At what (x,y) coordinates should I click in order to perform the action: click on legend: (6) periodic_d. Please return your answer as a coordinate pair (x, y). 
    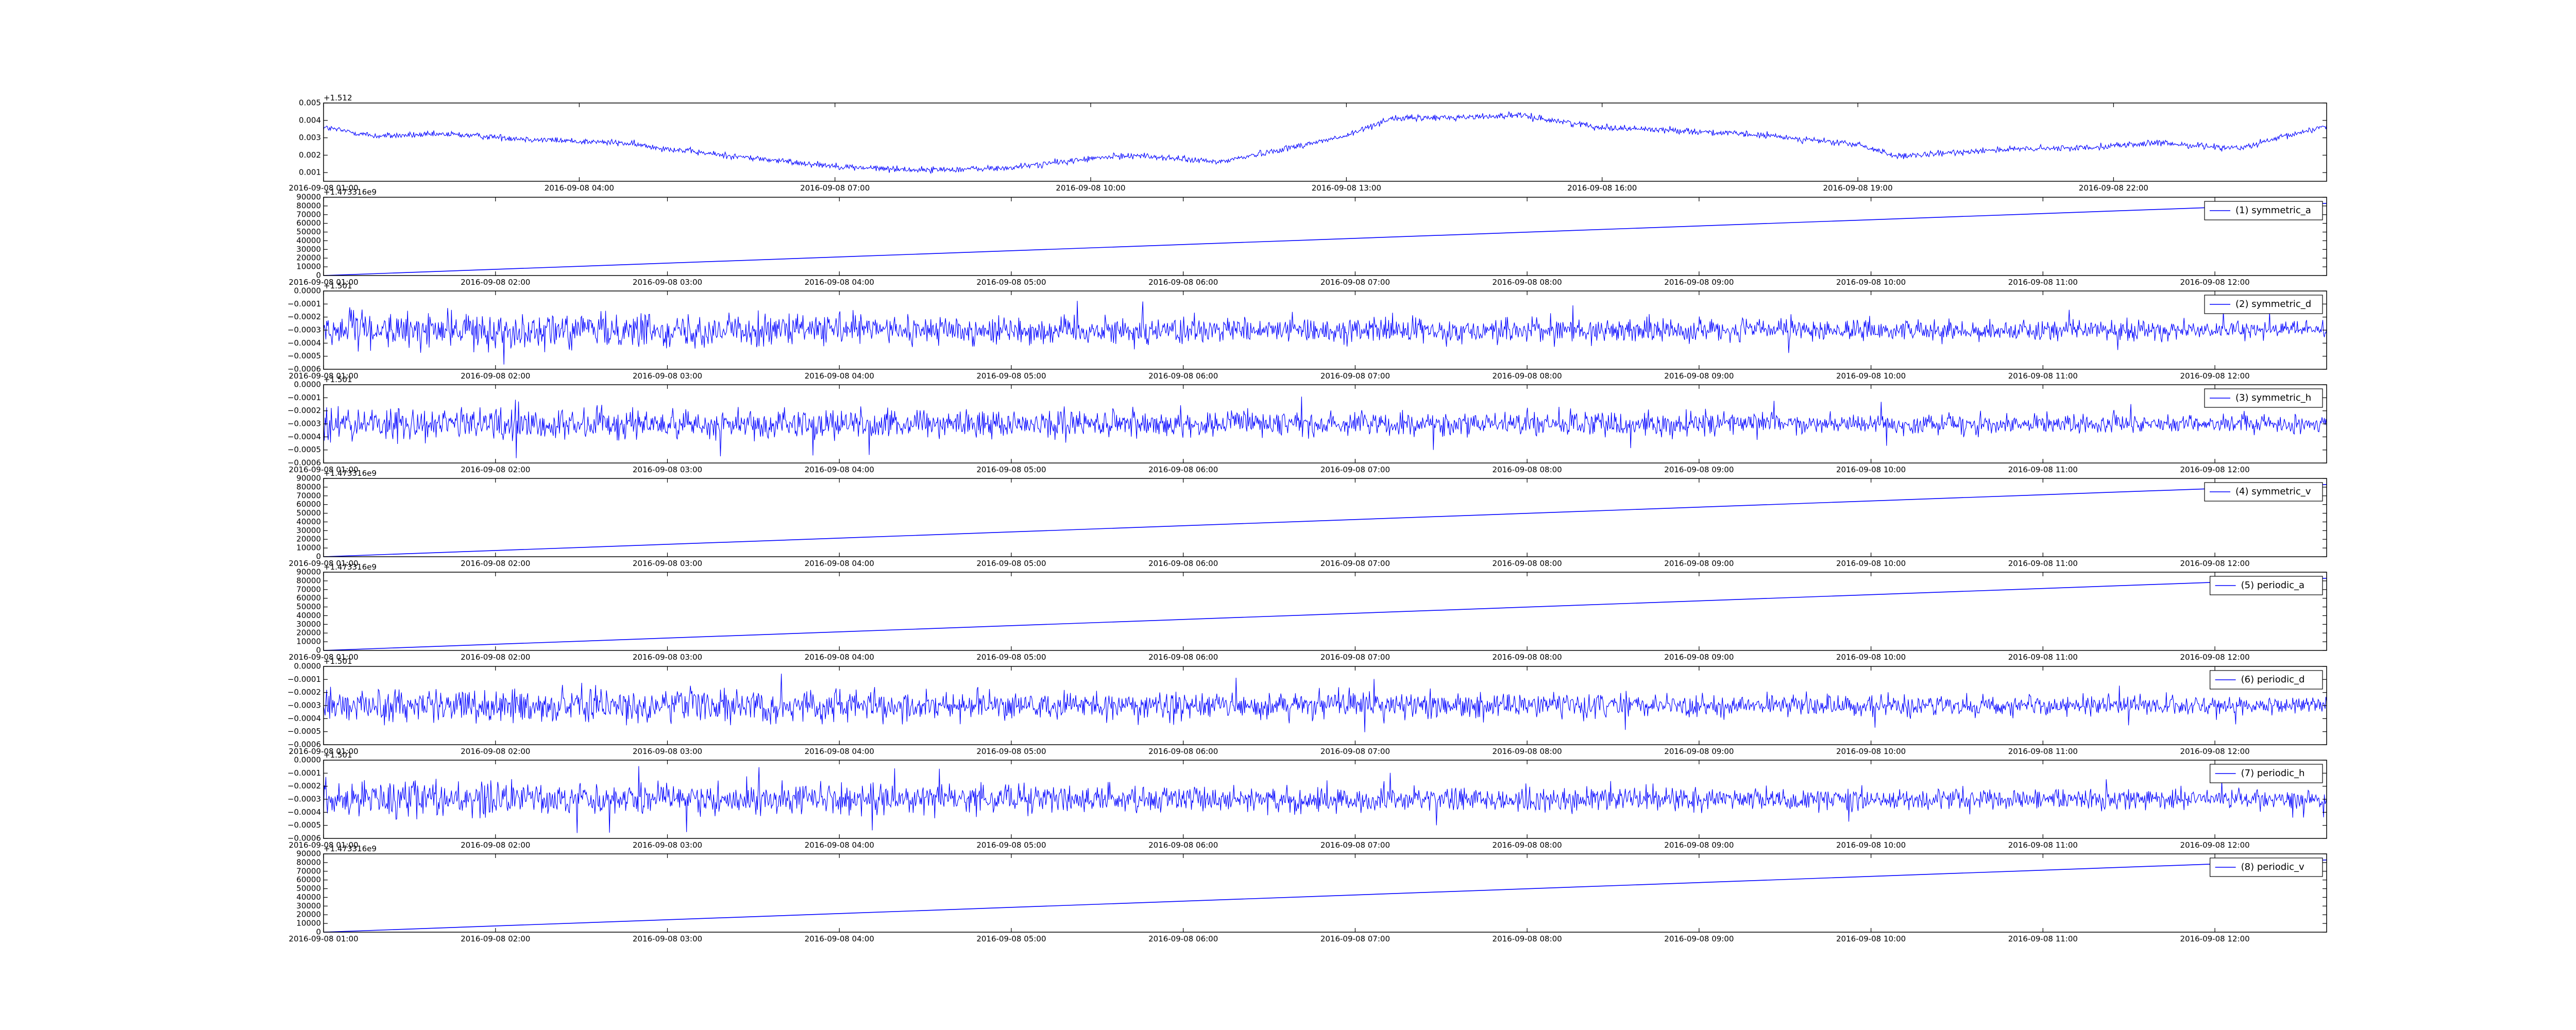
    Looking at the image, I should click on (2266, 680).